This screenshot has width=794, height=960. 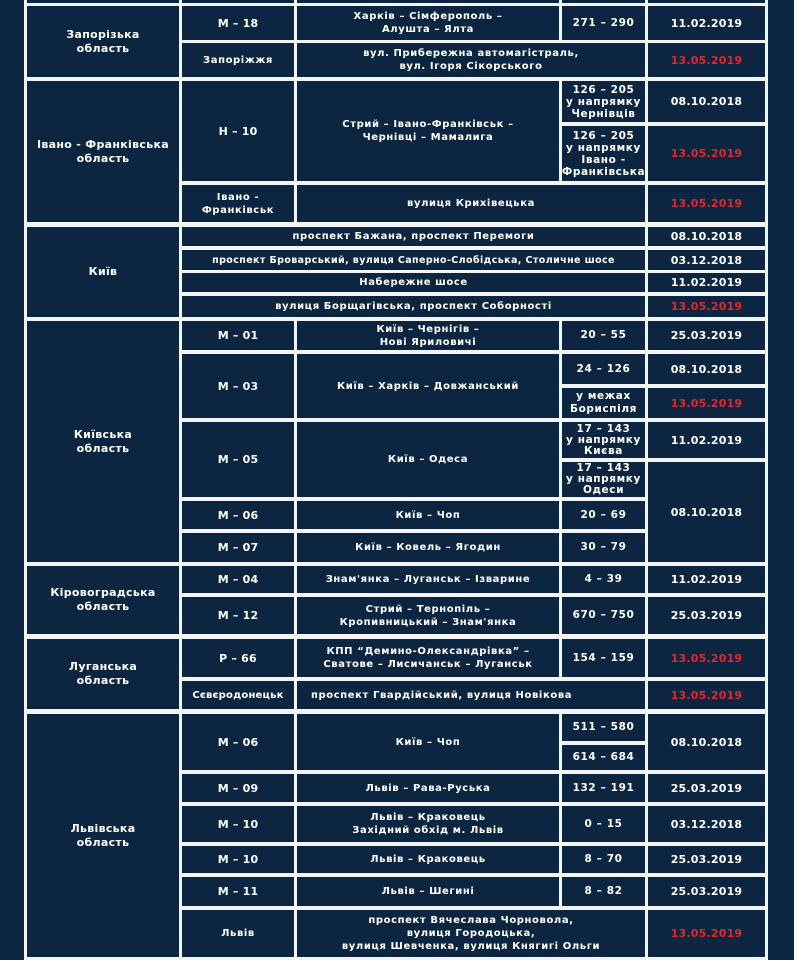 What do you see at coordinates (603, 891) in the screenshot?
I see `km-cell: 8 – 82` at bounding box center [603, 891].